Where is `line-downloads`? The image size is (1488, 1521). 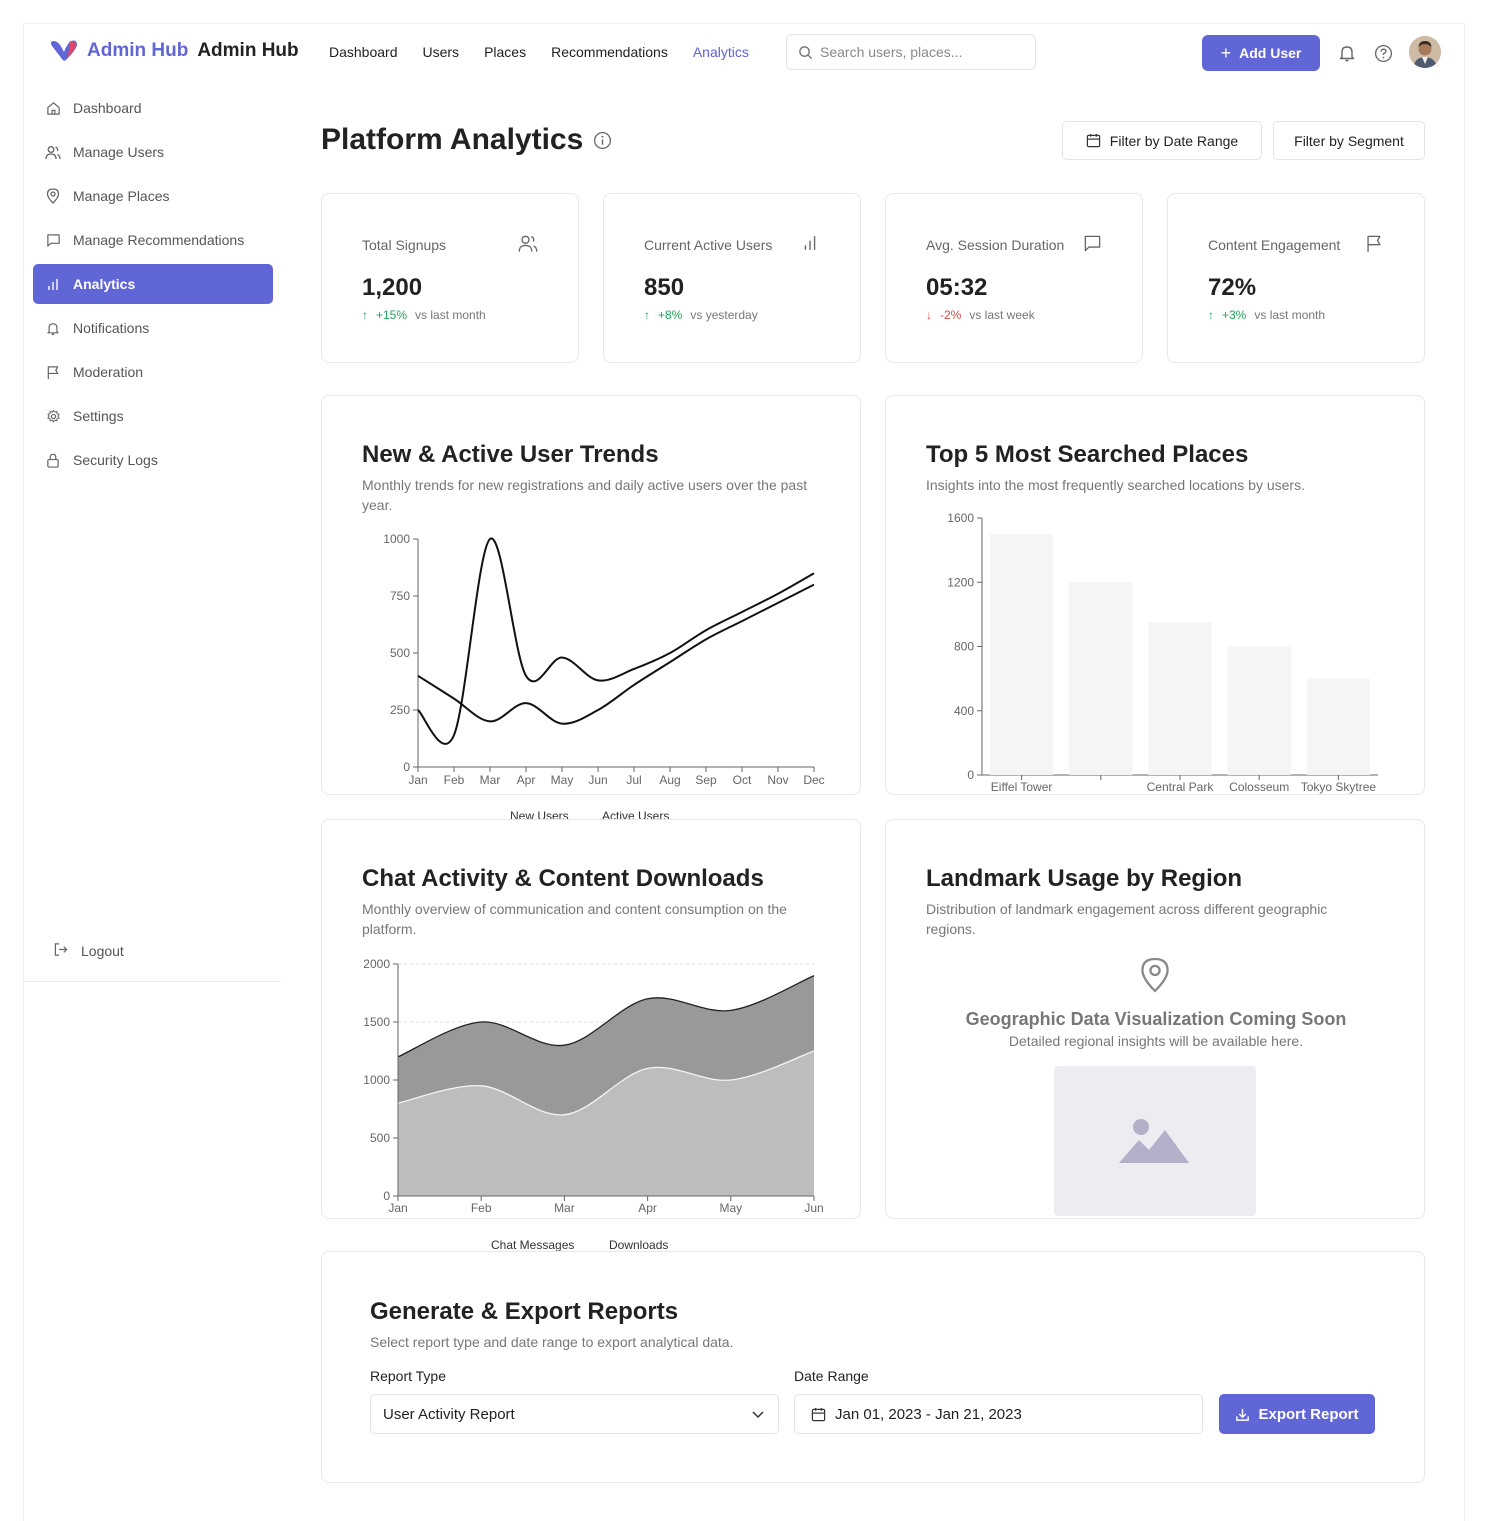 line-downloads is located at coordinates (606, 1016).